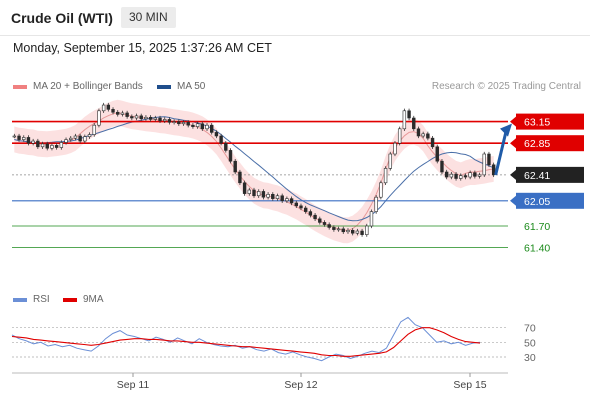  I want to click on level-label-63.15: 63.15, so click(537, 123).